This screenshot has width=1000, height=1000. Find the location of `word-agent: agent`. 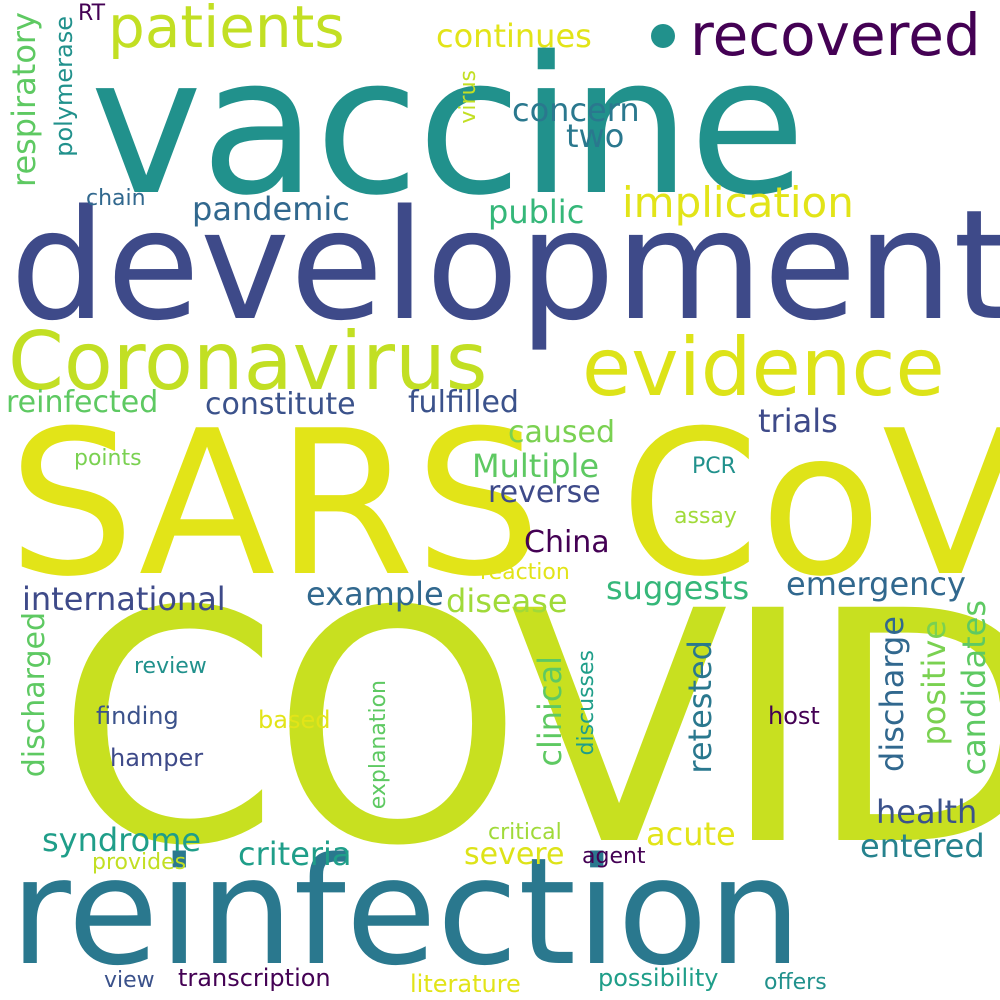

word-agent: agent is located at coordinates (614, 856).